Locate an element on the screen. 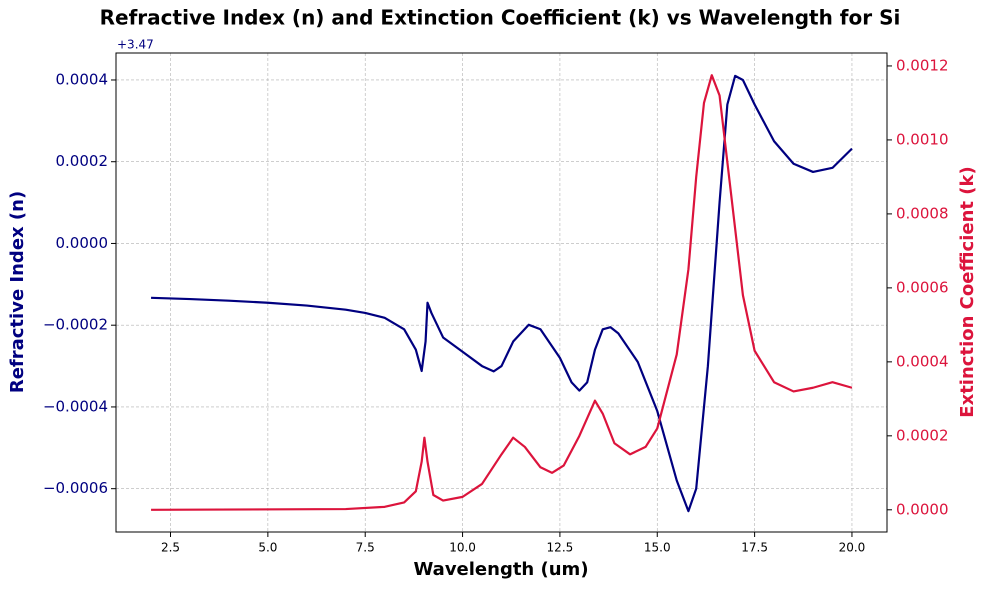 The image size is (989, 590). x-tick-label: 17.5 is located at coordinates (754, 548).